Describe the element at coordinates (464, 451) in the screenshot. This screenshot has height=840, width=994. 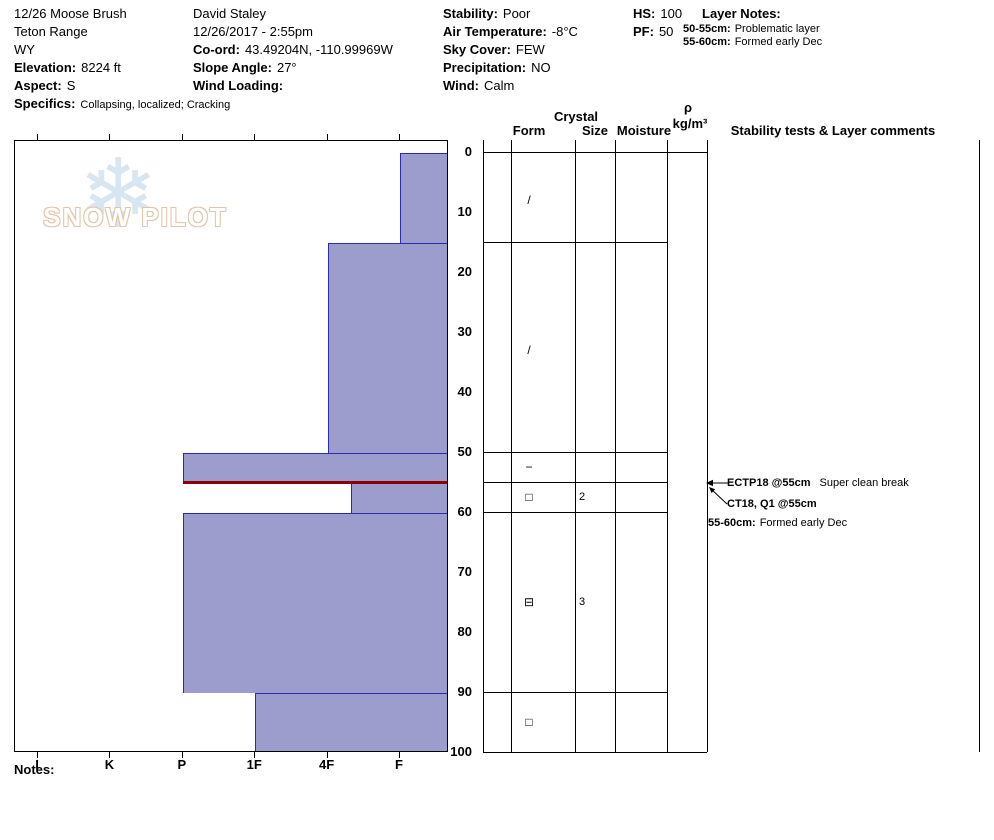
I see `depth-tick-label: 50` at that location.